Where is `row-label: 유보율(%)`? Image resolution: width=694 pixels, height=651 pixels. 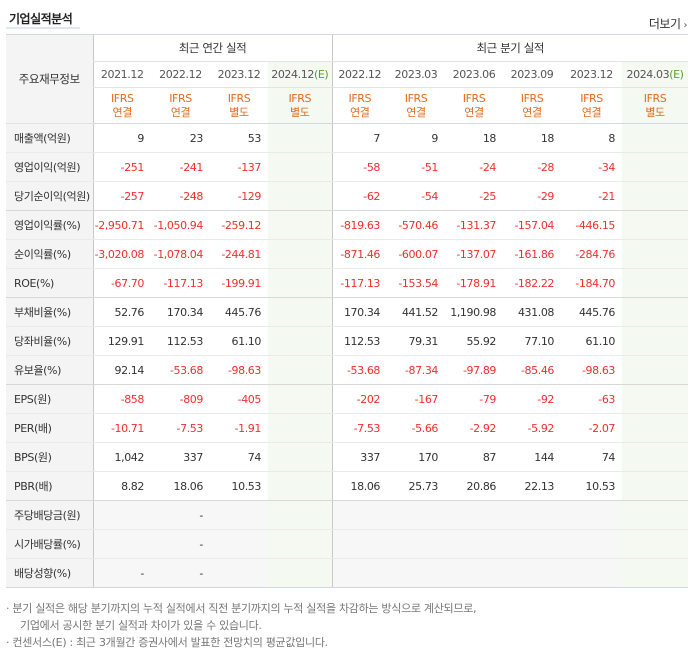 row-label: 유보율(%) is located at coordinates (49, 370).